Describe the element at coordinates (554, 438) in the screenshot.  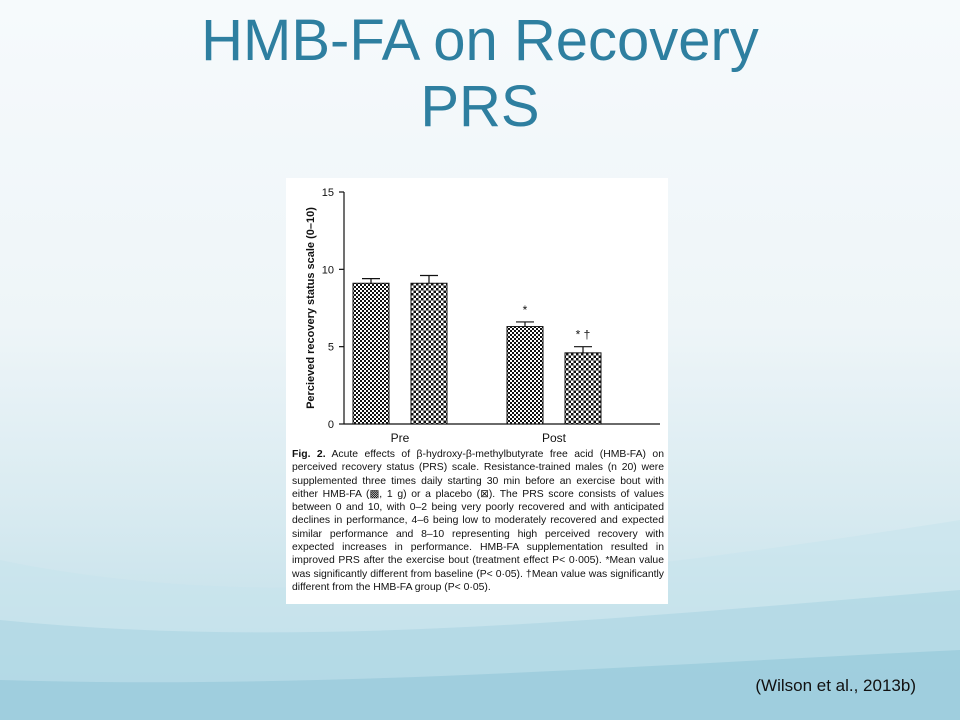
I see `x-category-label-post: Post` at that location.